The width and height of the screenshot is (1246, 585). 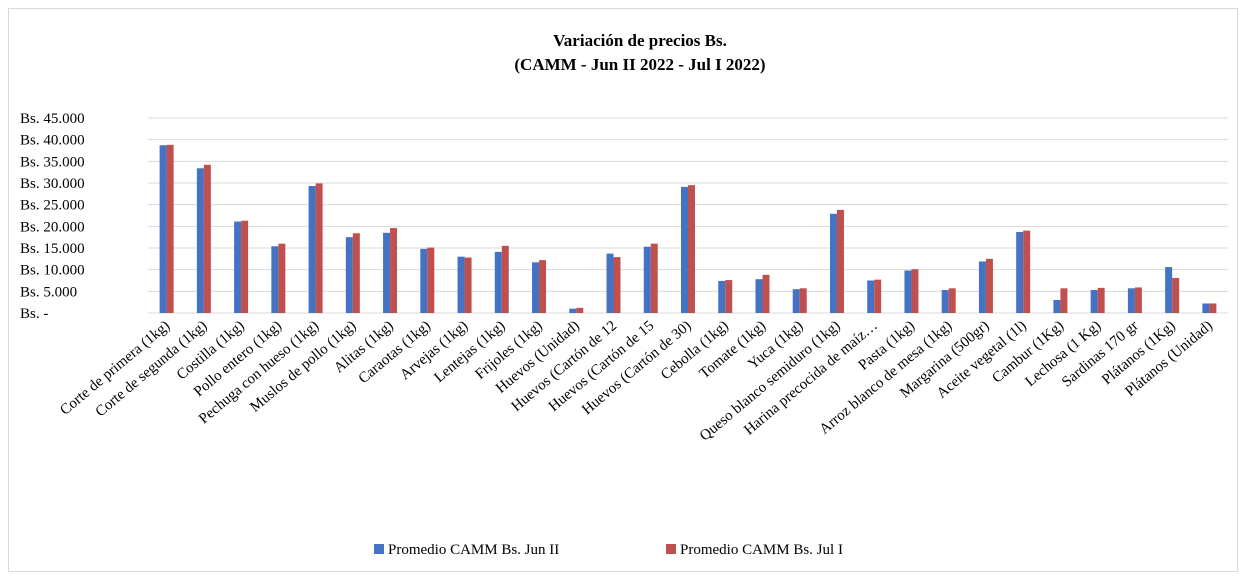 I want to click on y-tick-label: Bs. 45.000, so click(x=52, y=119).